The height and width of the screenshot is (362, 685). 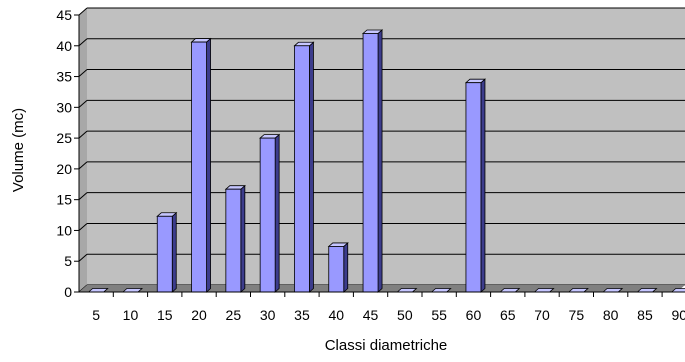 I want to click on x-tick-labels: 5 10 15 20 25 30 35 40 45 50 55 60 65 70 75 80 85 90, so click(x=388, y=315).